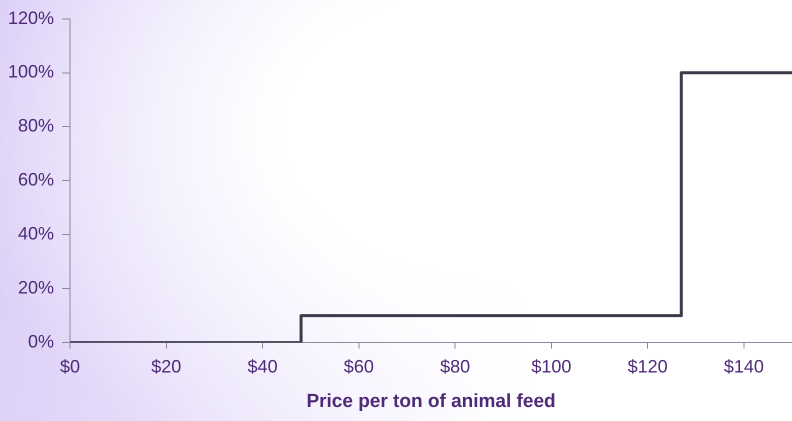 This screenshot has height=421, width=792. What do you see at coordinates (36, 180) in the screenshot?
I see `y-tick-label: 60%` at bounding box center [36, 180].